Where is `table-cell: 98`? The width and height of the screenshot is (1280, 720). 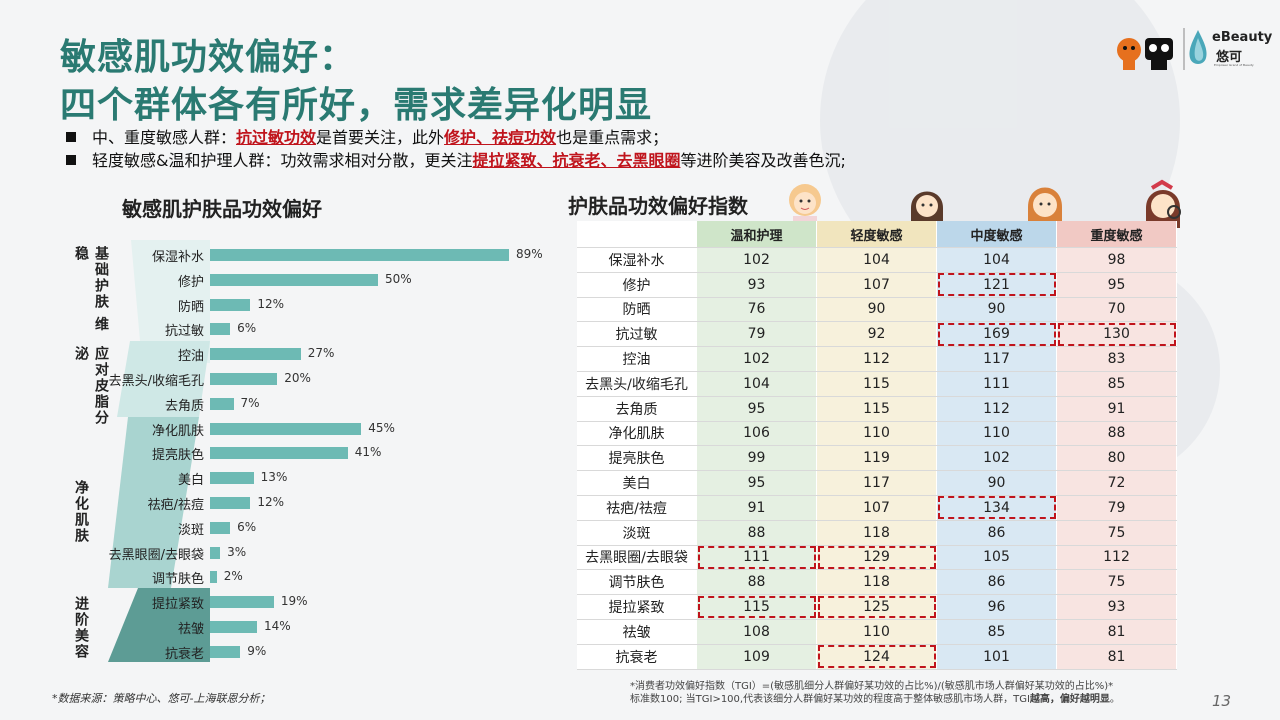
table-cell: 98 is located at coordinates (1116, 260).